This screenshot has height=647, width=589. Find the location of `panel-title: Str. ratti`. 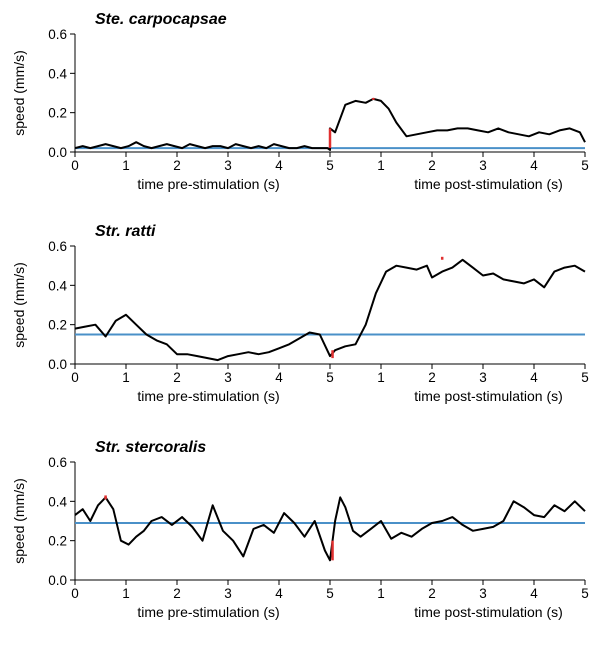

panel-title: Str. ratti is located at coordinates (125, 231).